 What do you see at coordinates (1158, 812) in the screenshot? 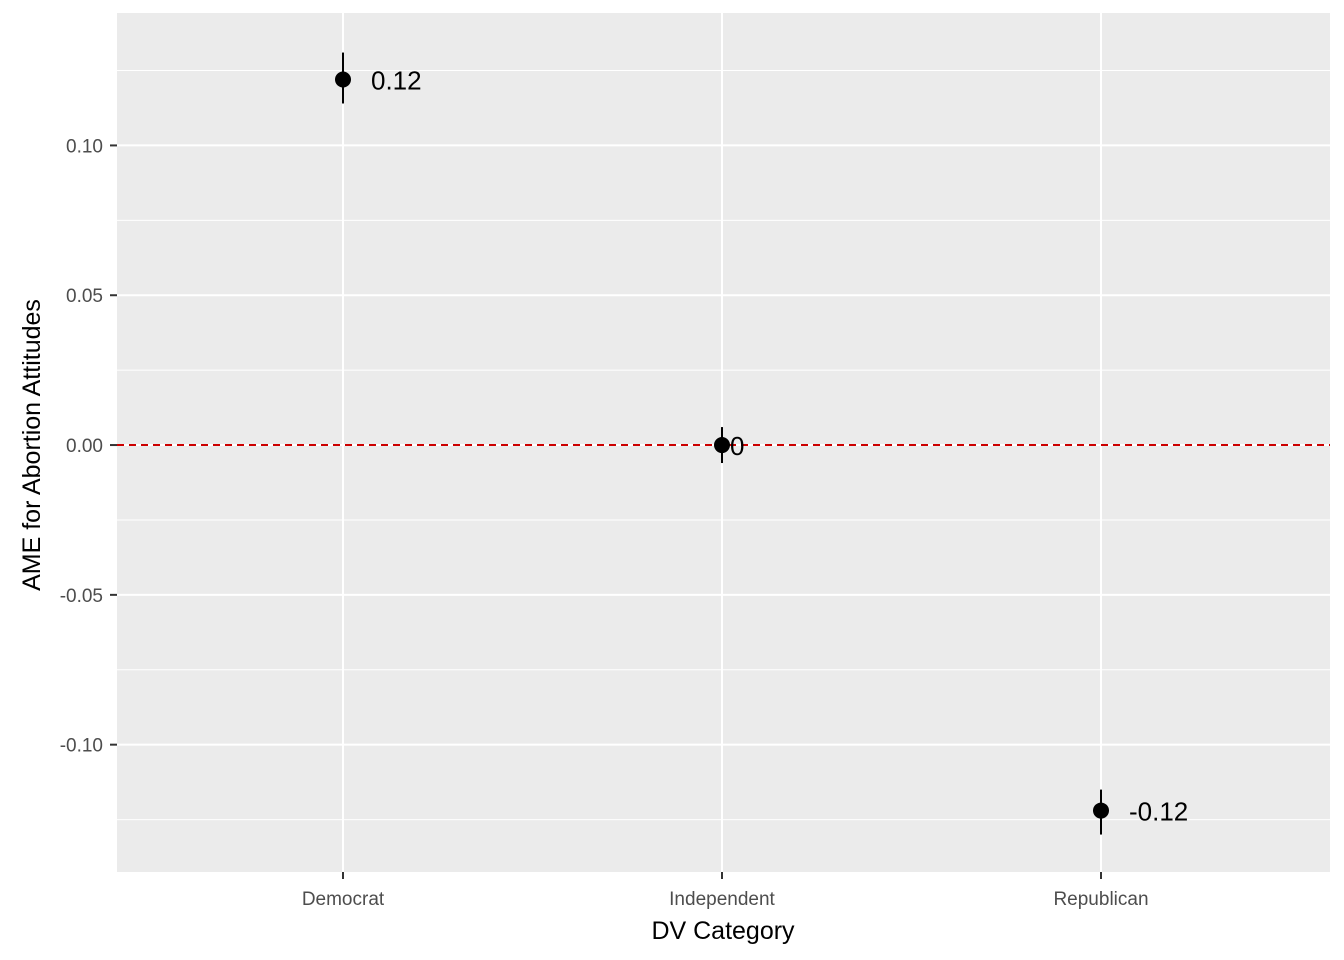
I see `data-label: -0.12` at bounding box center [1158, 812].